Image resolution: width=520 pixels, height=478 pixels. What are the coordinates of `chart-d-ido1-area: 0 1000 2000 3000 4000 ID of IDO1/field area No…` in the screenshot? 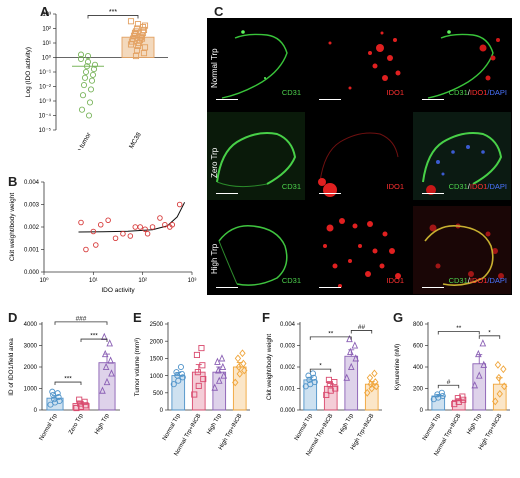 It's located at (64, 378).